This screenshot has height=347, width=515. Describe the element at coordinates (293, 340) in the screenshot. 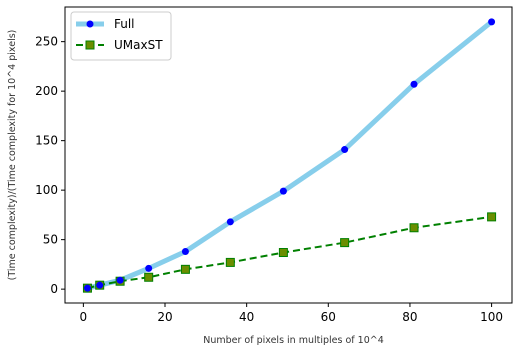

I see `x-axis-label: Number of pixels in multiples of 10^4` at that location.